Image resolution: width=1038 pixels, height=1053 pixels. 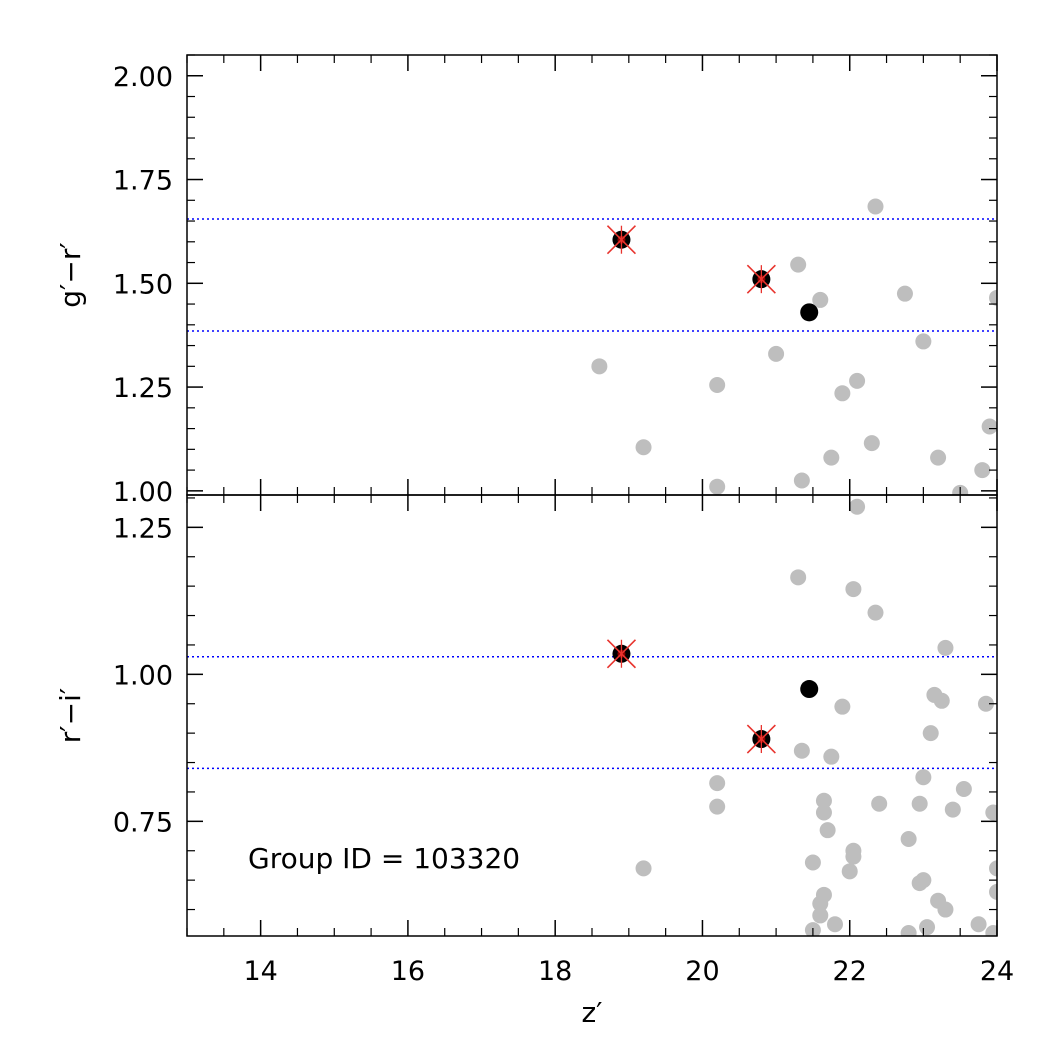 What do you see at coordinates (70, 715) in the screenshot?
I see `bottom-y-axis-title: r′−i′` at bounding box center [70, 715].